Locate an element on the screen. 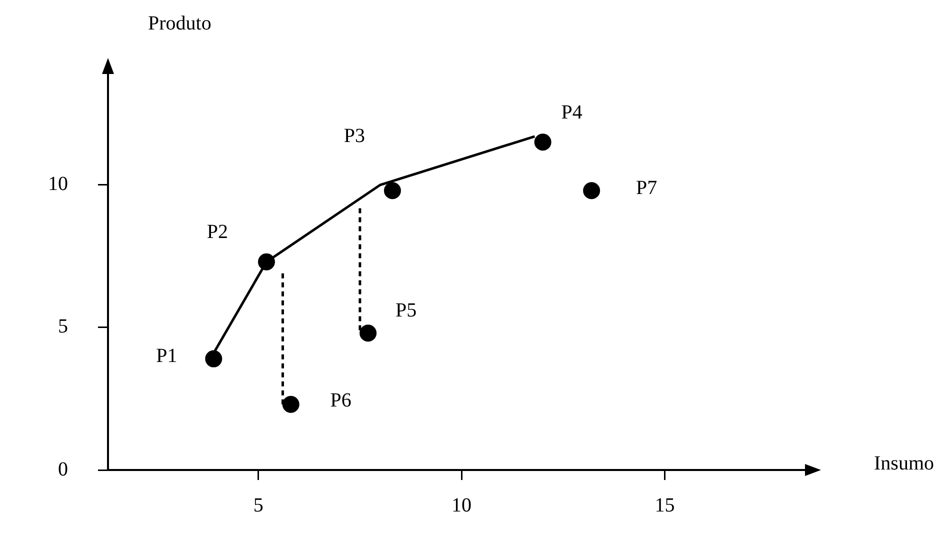 Image resolution: width=944 pixels, height=545 pixels. x-tick-label: 15 is located at coordinates (664, 505).